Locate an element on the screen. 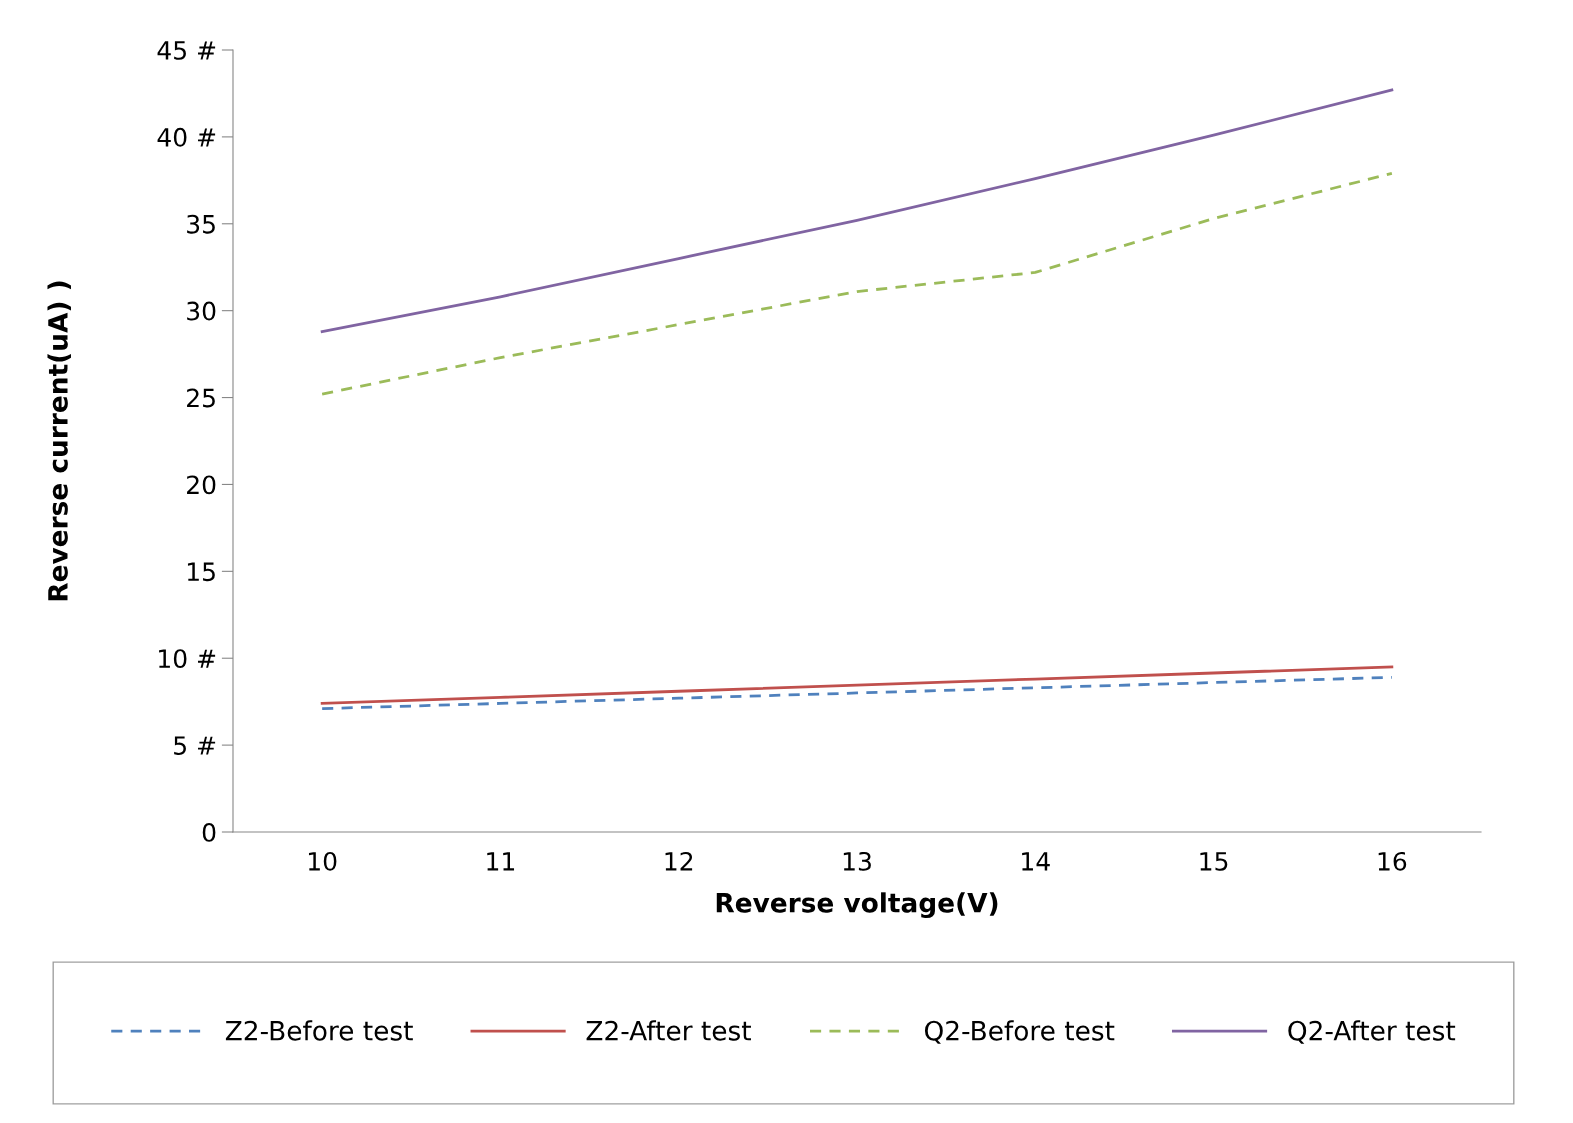 This screenshot has height=1123, width=1573. y-axis-title: Reverse current(uA) ) is located at coordinates (59, 441).